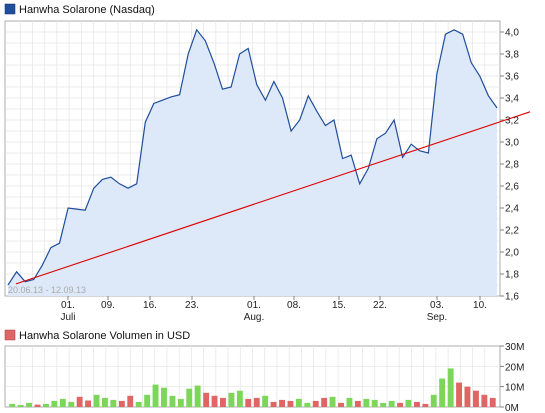 The image size is (545, 413). Describe the element at coordinates (512, 231) in the screenshot. I see `price-y-tick-label: 2,2` at that location.